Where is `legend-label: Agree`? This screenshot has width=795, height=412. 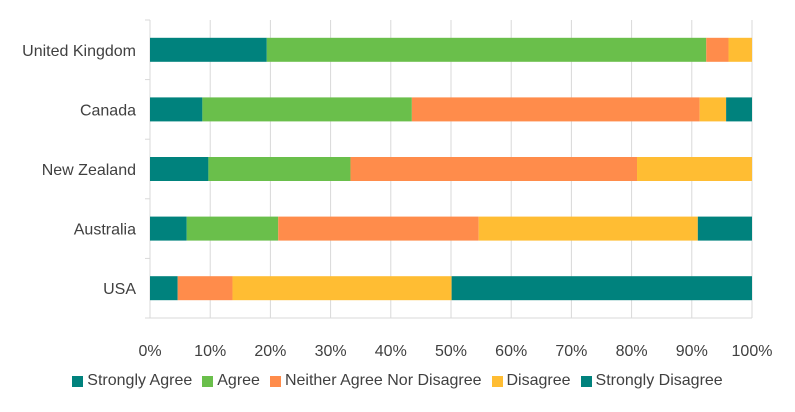
legend-label: Agree is located at coordinates (238, 380).